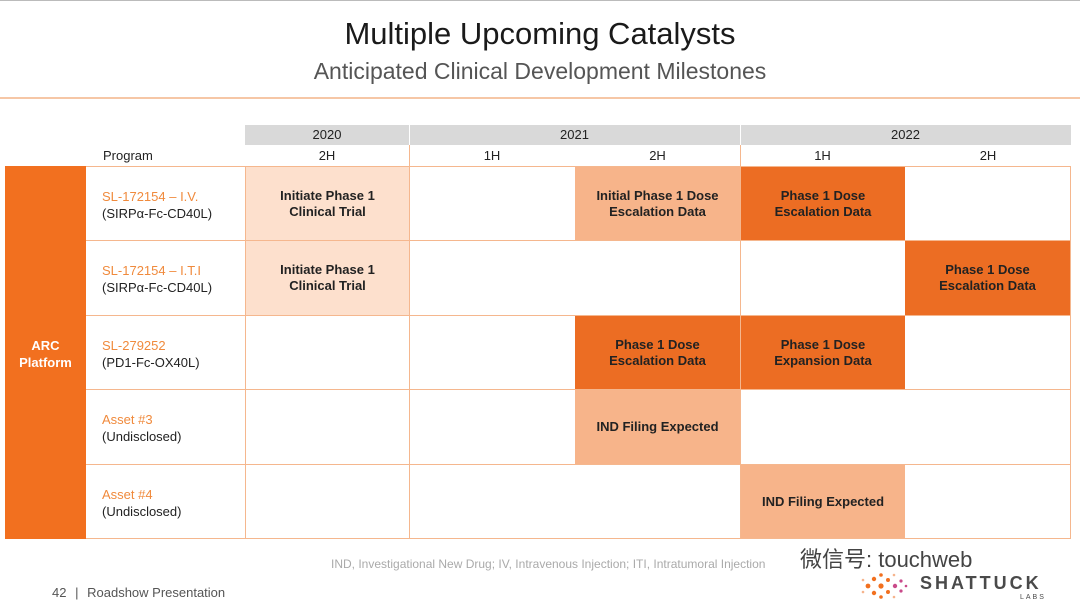 The width and height of the screenshot is (1080, 605). I want to click on top-rule, so click(540, 2).